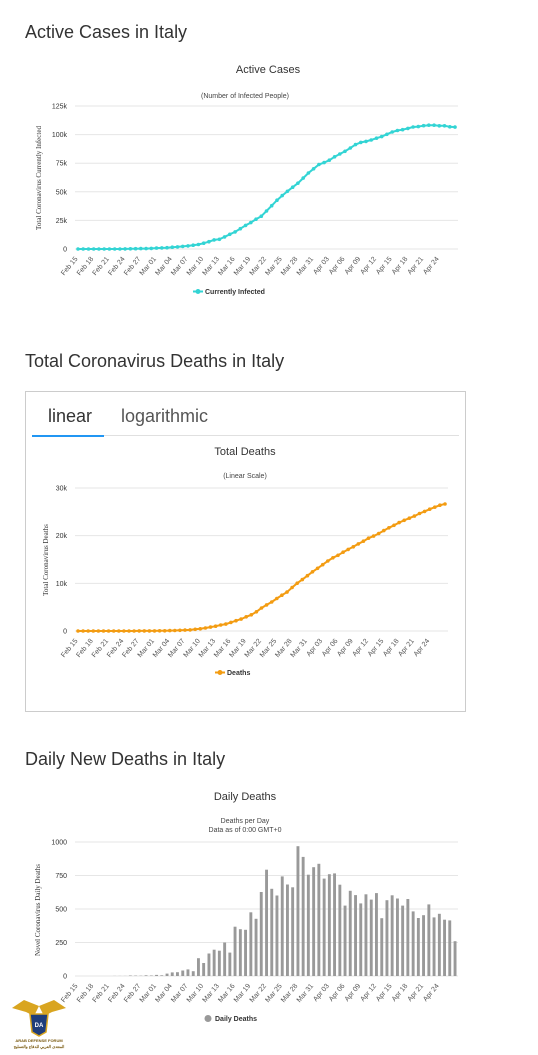 The image size is (538, 1055). What do you see at coordinates (62, 192) in the screenshot?
I see `y-tick-label: 50k` at bounding box center [62, 192].